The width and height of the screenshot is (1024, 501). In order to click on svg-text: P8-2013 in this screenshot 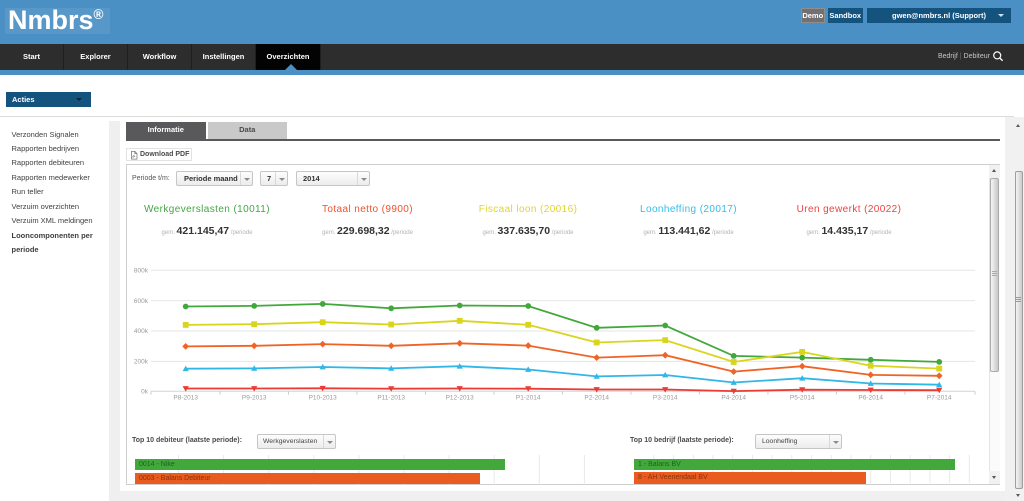, I will do `click(185, 398)`.